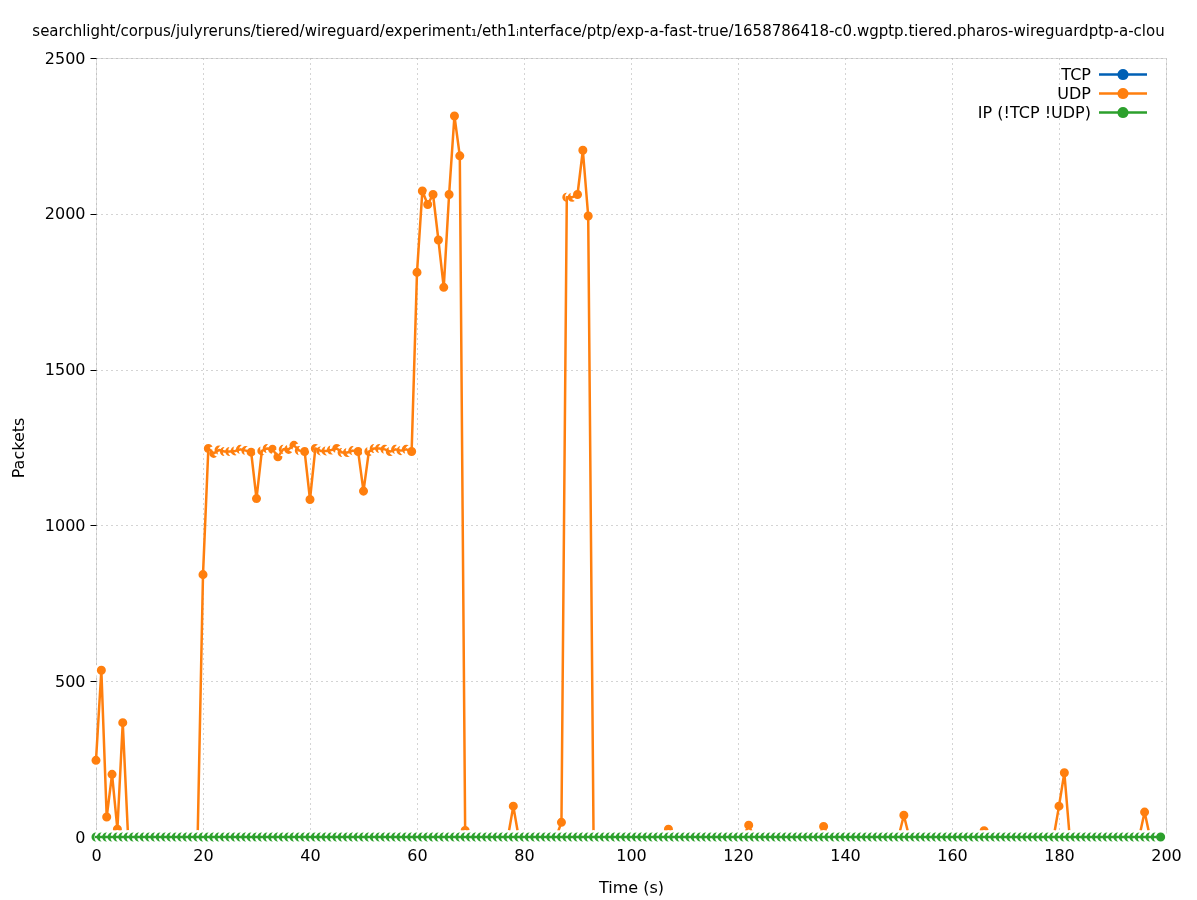 The width and height of the screenshot is (1197, 900). I want to click on y-tick-label: 500, so click(70, 681).